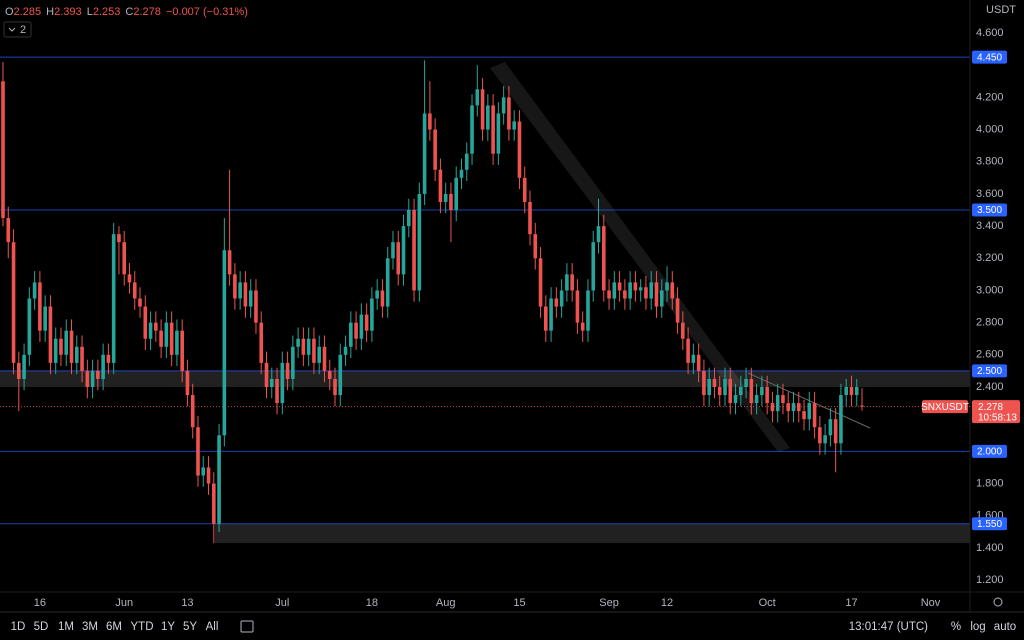 The height and width of the screenshot is (640, 1024). I want to click on x-tick-label: Jun, so click(124, 603).